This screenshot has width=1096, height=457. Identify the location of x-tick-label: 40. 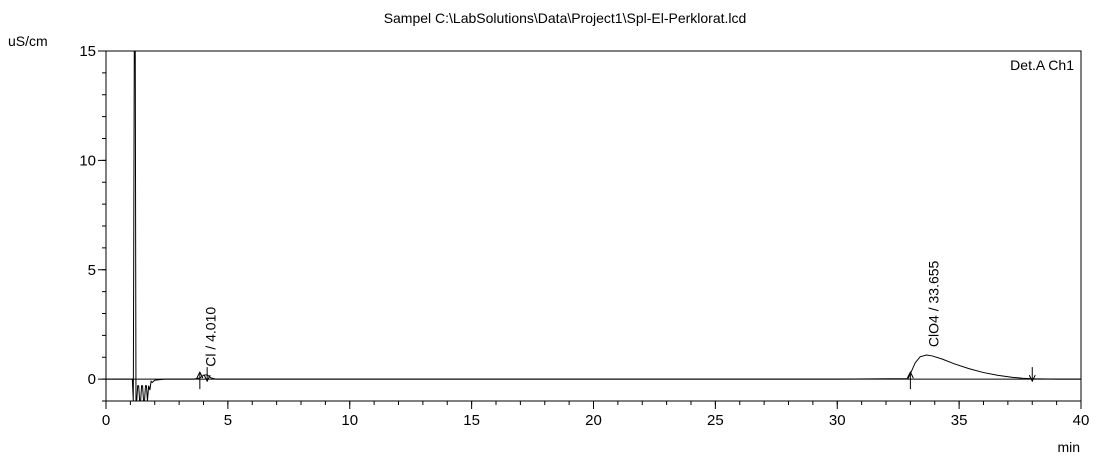
(1081, 420).